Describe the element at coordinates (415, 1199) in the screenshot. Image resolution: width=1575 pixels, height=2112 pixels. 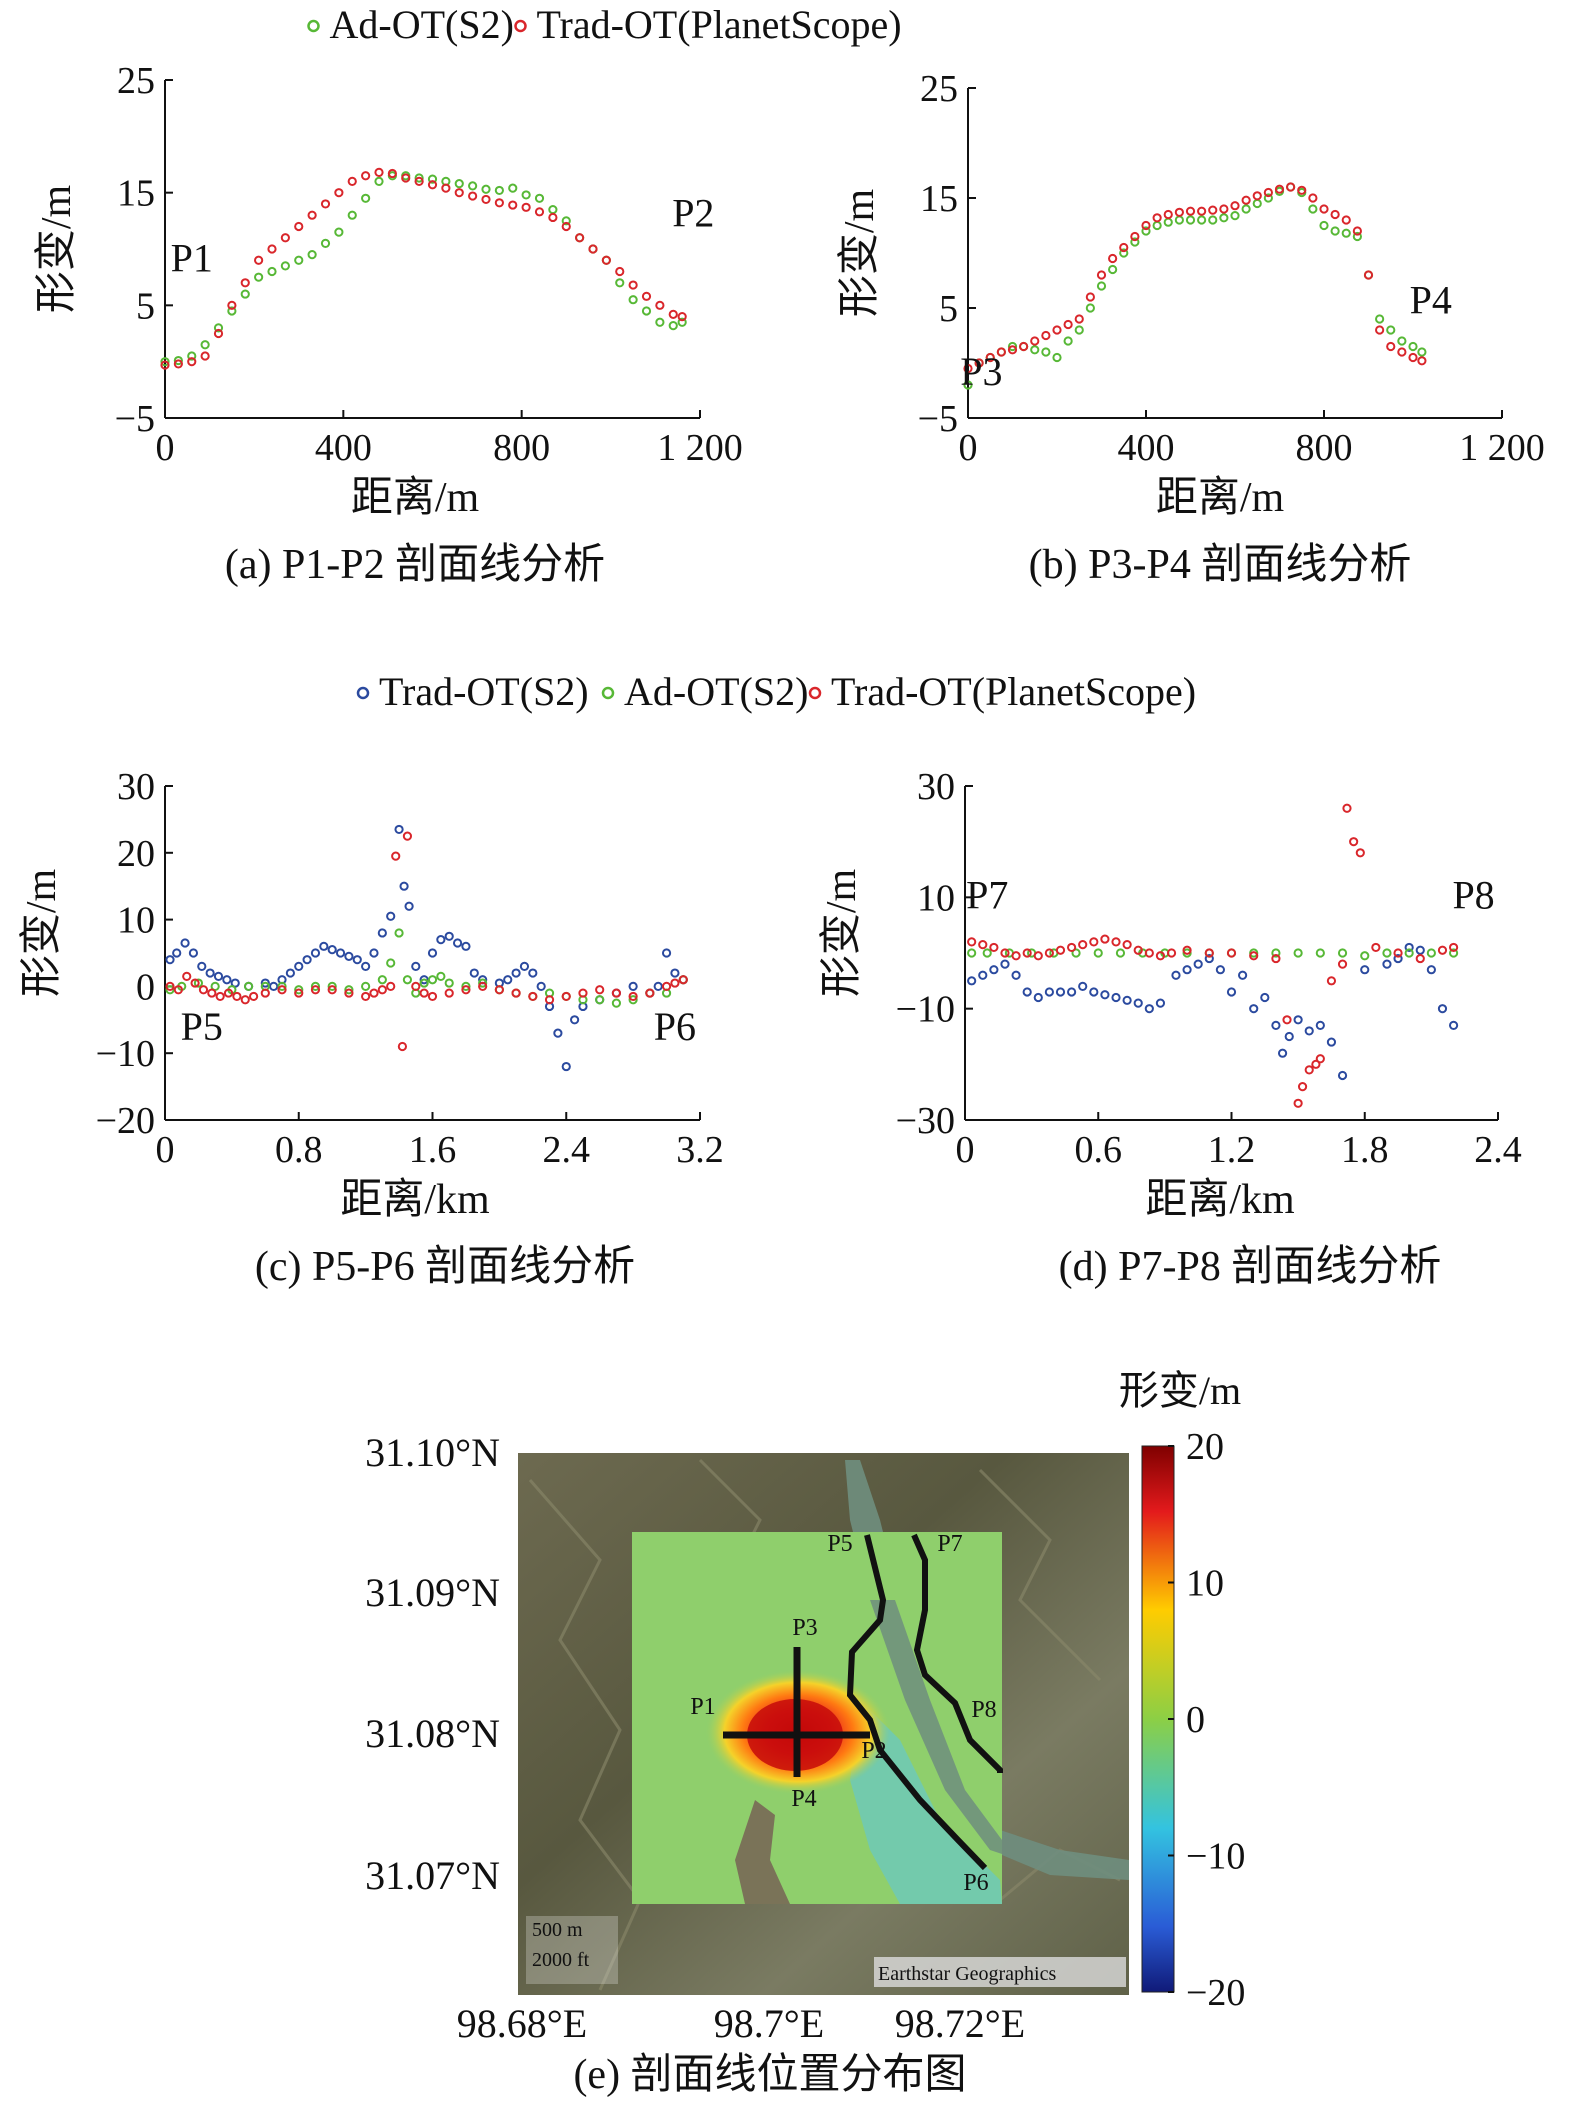
I see `x-label-c: 距离/km` at that location.